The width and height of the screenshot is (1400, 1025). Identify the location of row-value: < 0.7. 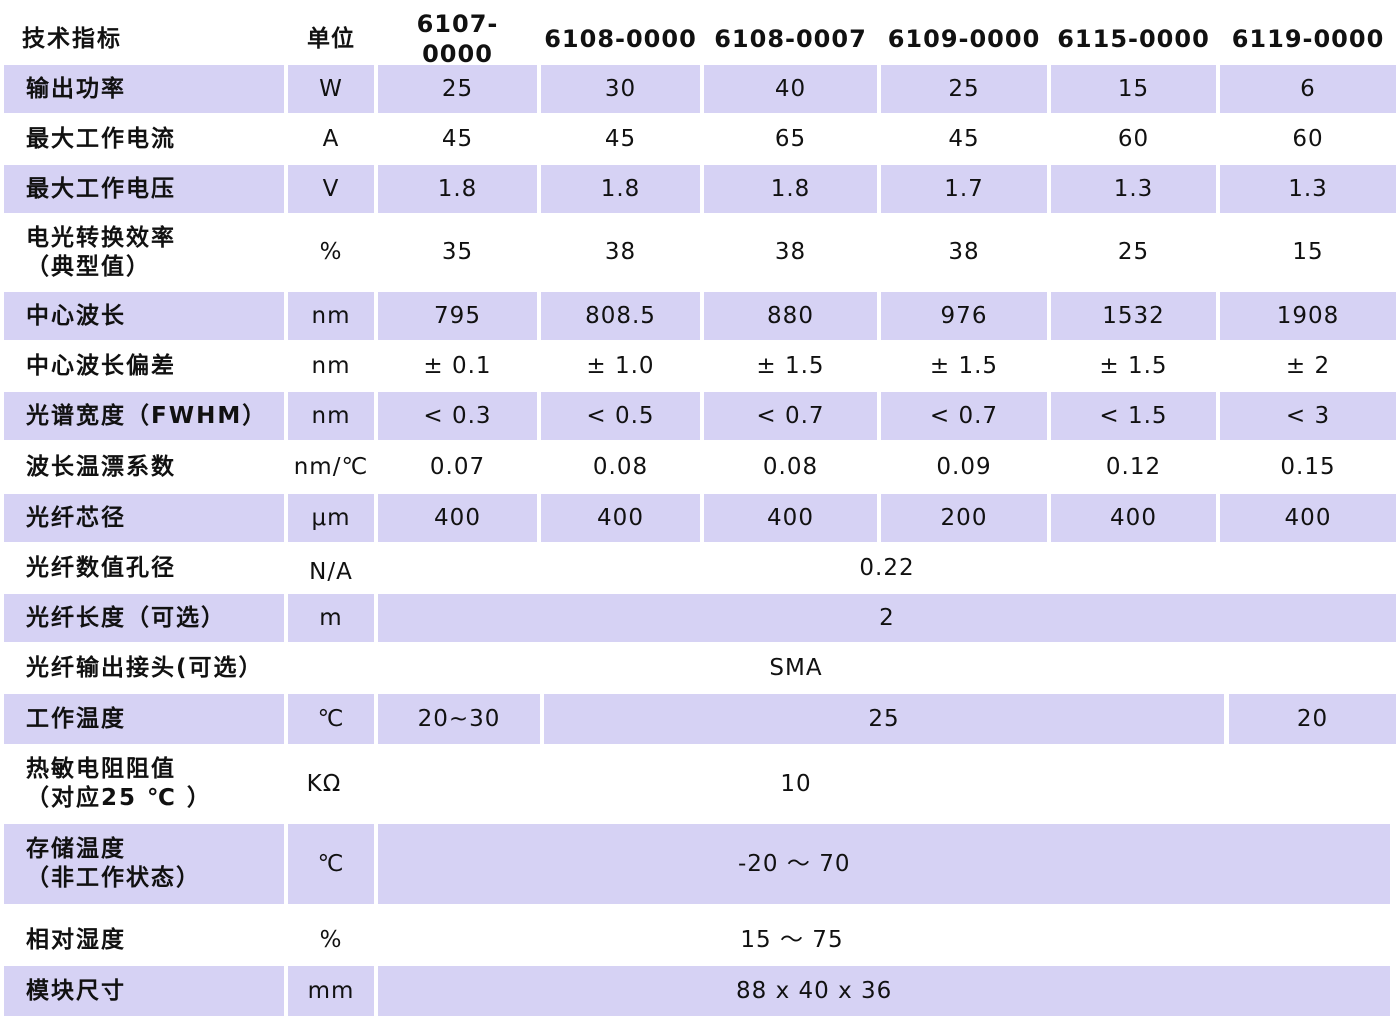
(964, 416).